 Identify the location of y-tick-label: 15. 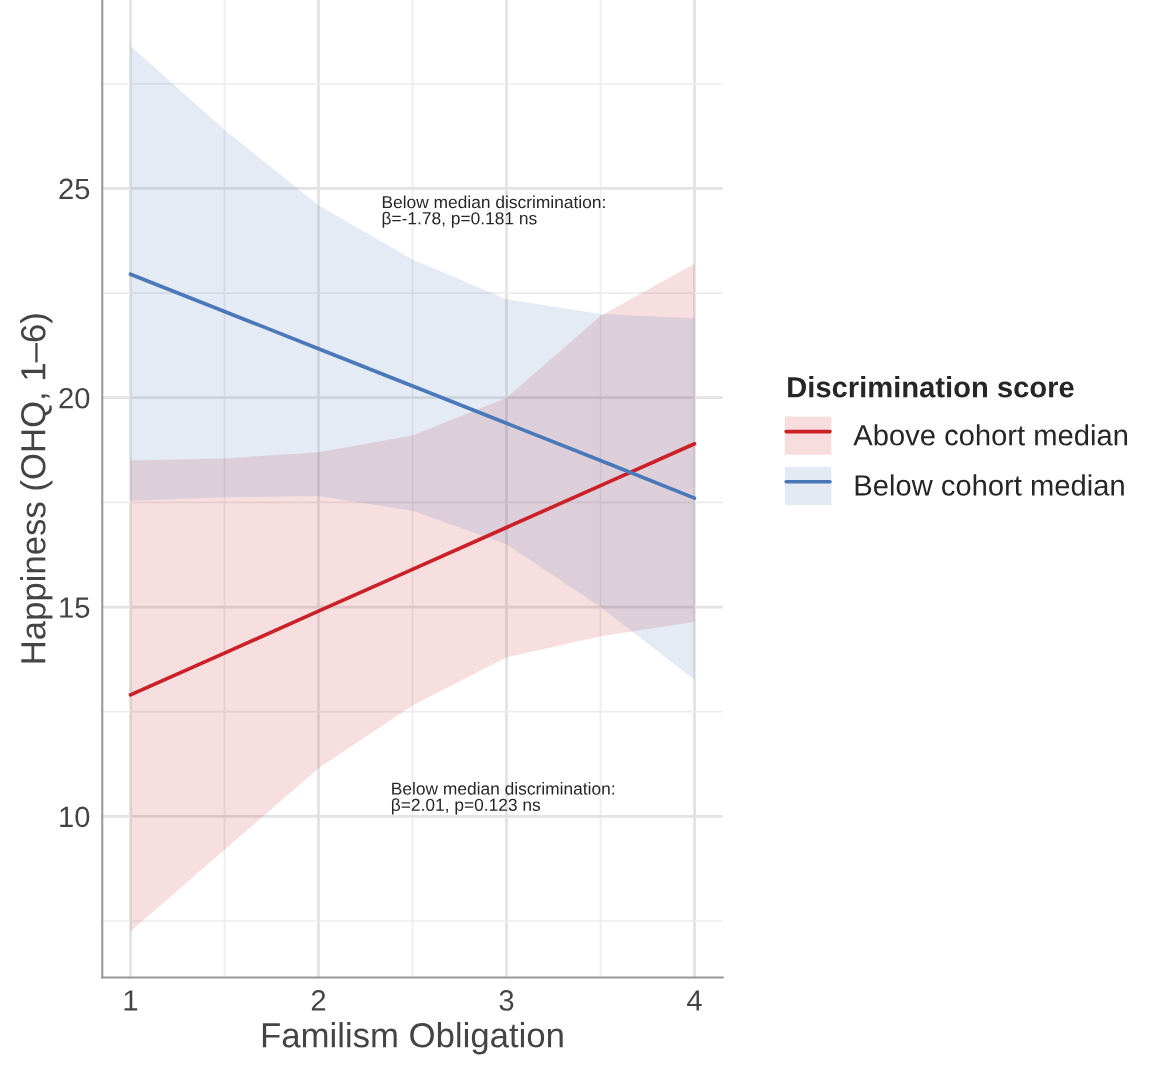
(75, 607).